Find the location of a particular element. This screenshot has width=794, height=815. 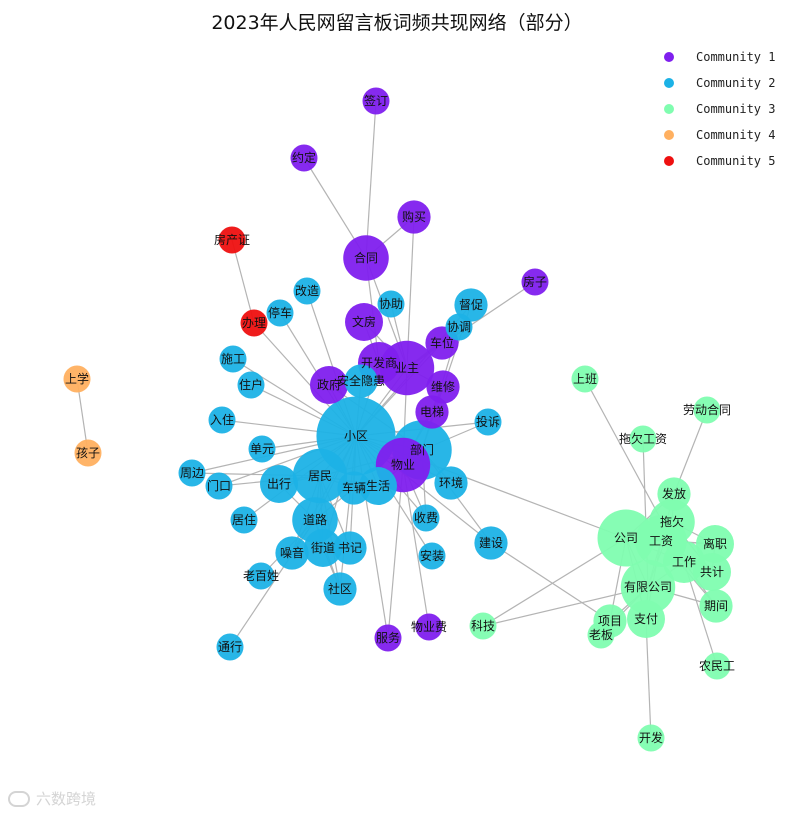

node-劳动合同 is located at coordinates (707, 410).